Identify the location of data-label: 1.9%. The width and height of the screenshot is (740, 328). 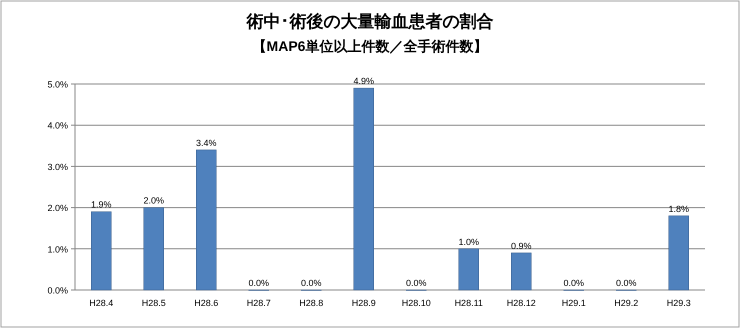
(101, 205).